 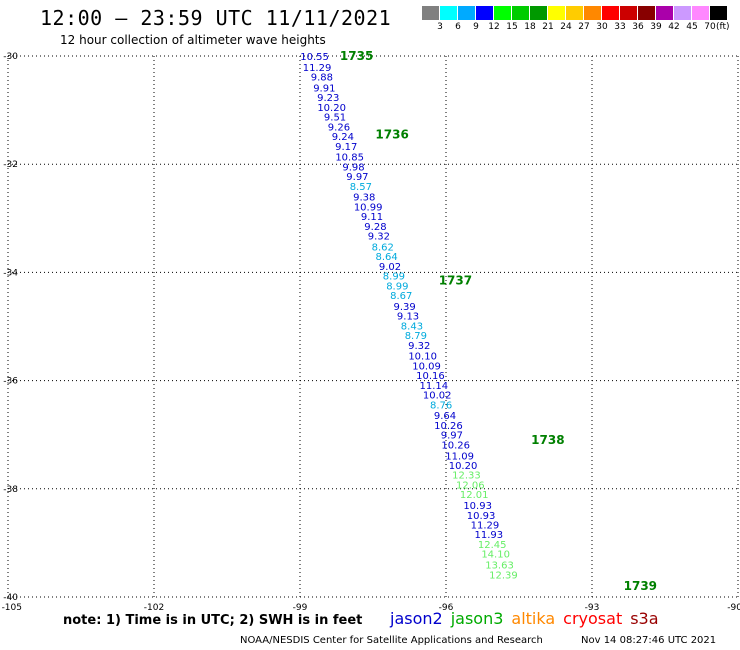 I want to click on lat-tick-label: -30, so click(x=10, y=57).